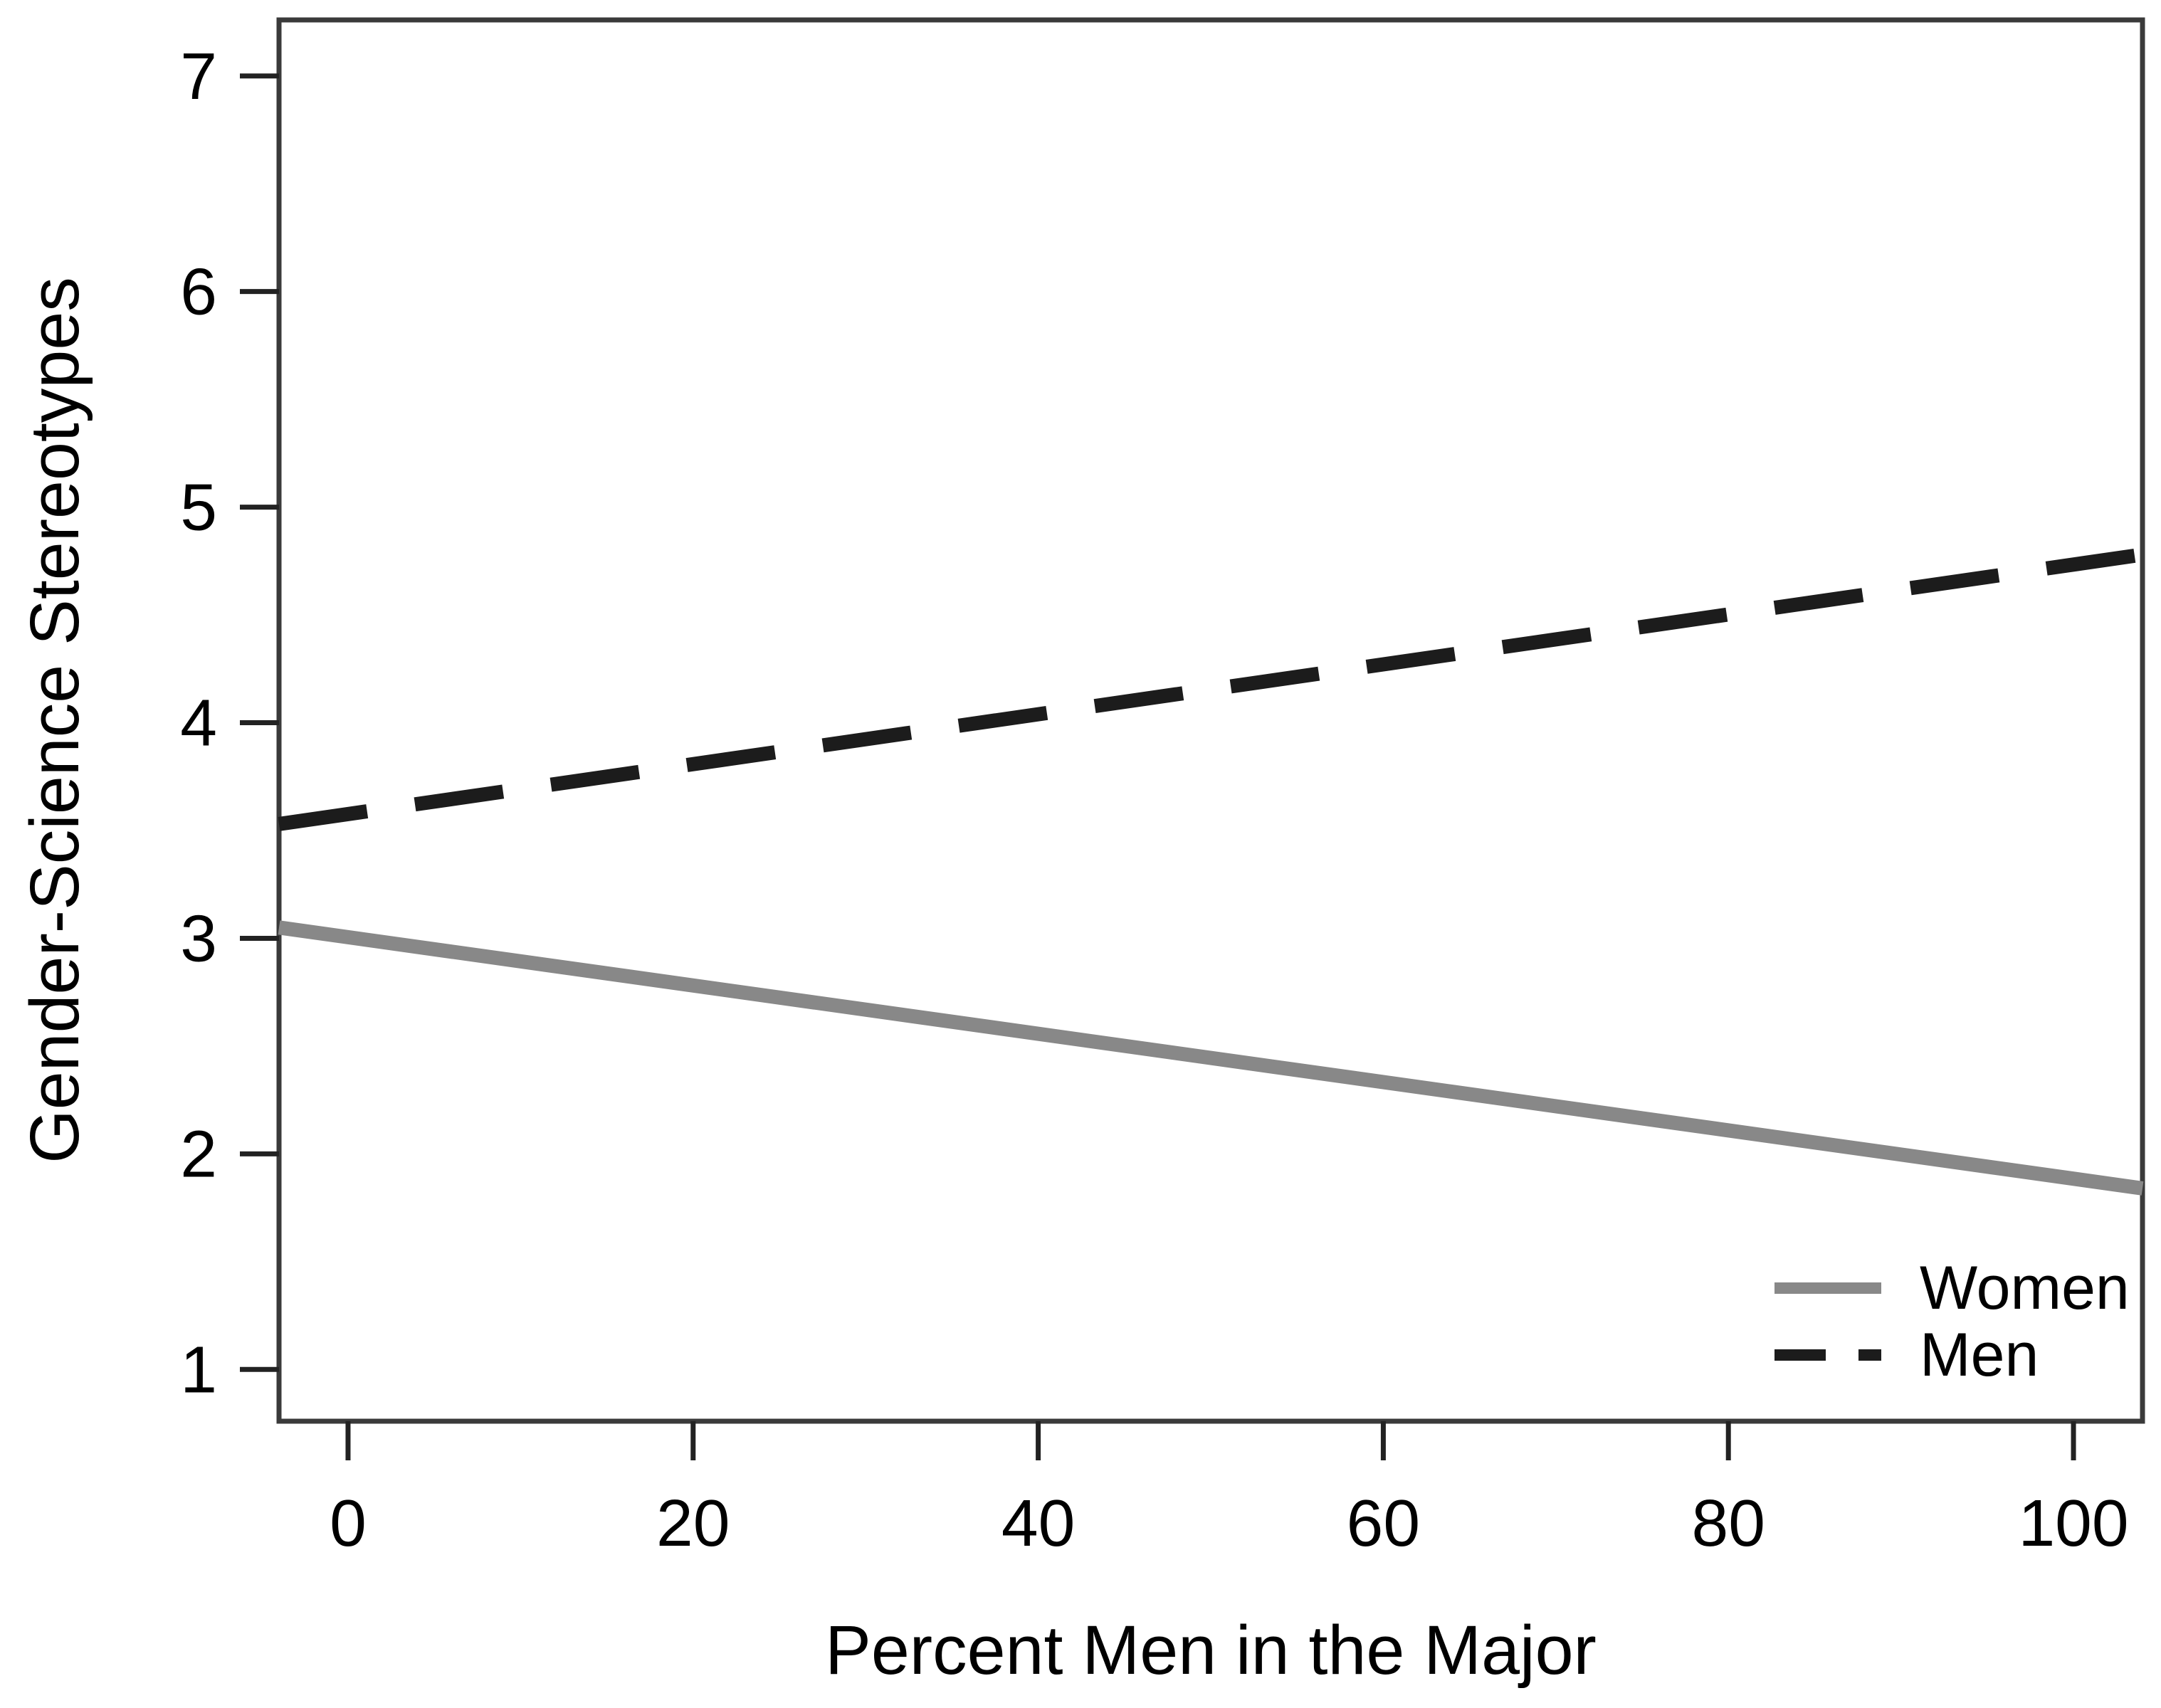  Describe the element at coordinates (1211, 689) in the screenshot. I see `series-line-men` at that location.